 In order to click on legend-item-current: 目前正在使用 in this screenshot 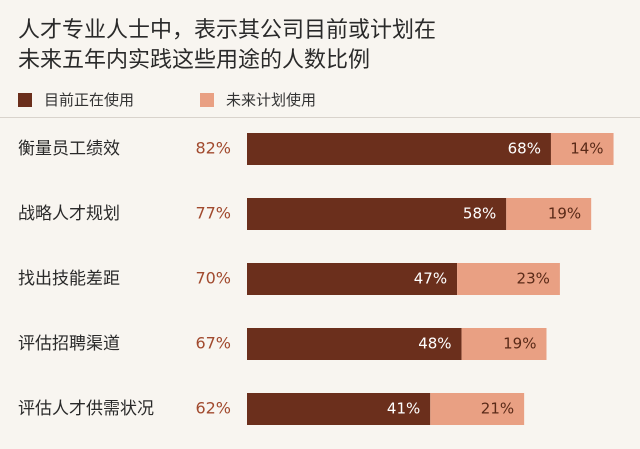, I will do `click(76, 99)`.